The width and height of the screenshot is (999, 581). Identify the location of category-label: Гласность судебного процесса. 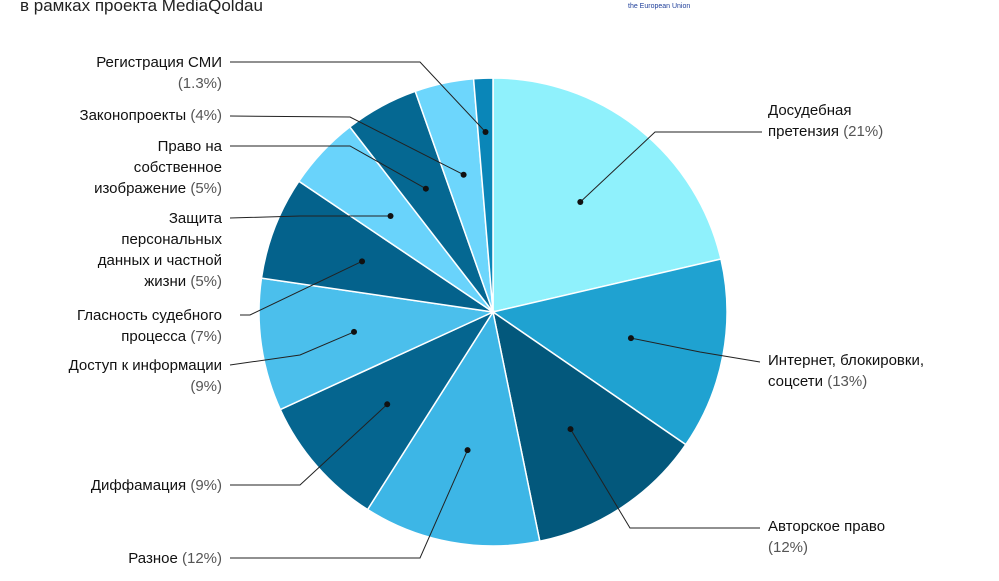
(149, 326).